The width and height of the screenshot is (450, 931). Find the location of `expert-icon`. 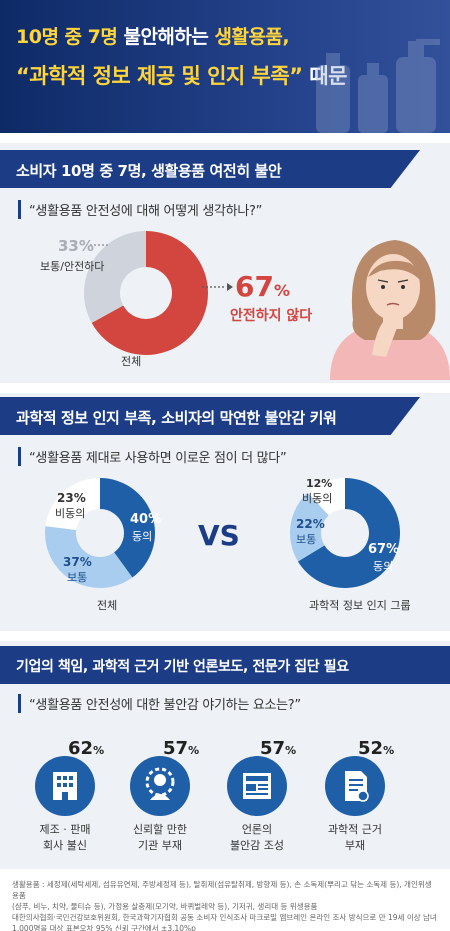

expert-icon is located at coordinates (160, 786).